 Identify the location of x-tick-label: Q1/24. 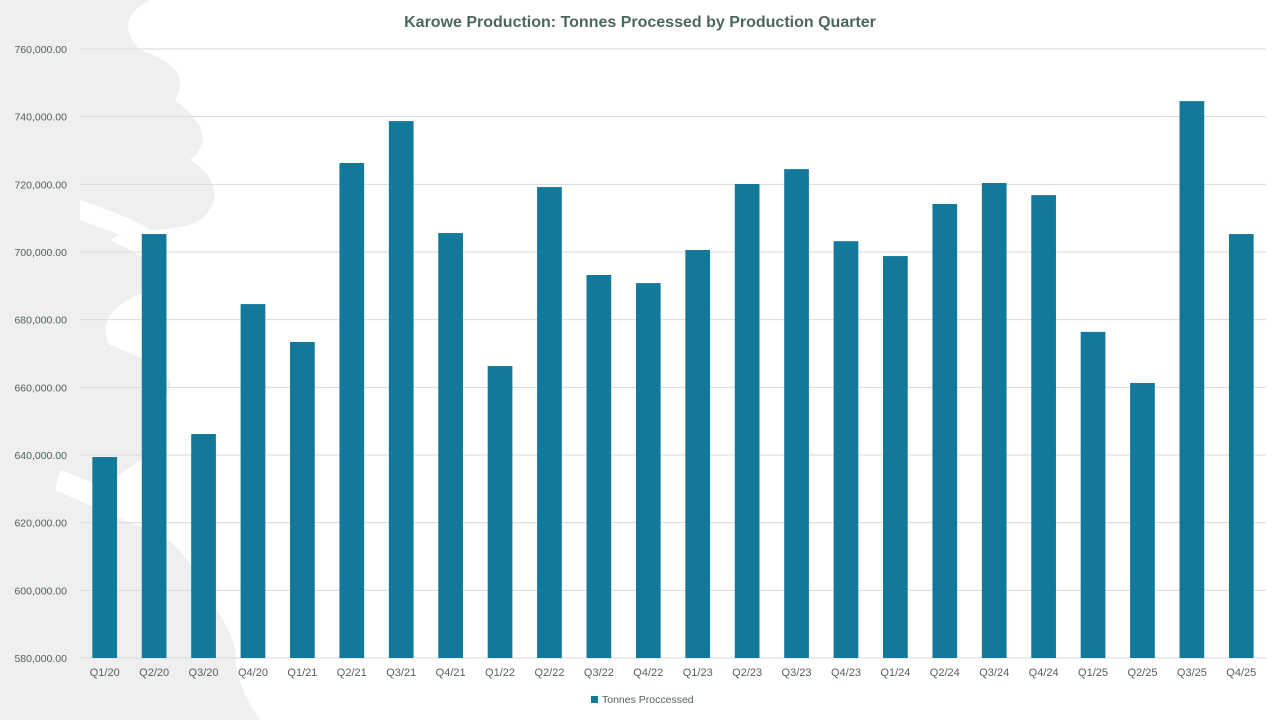
(895, 673).